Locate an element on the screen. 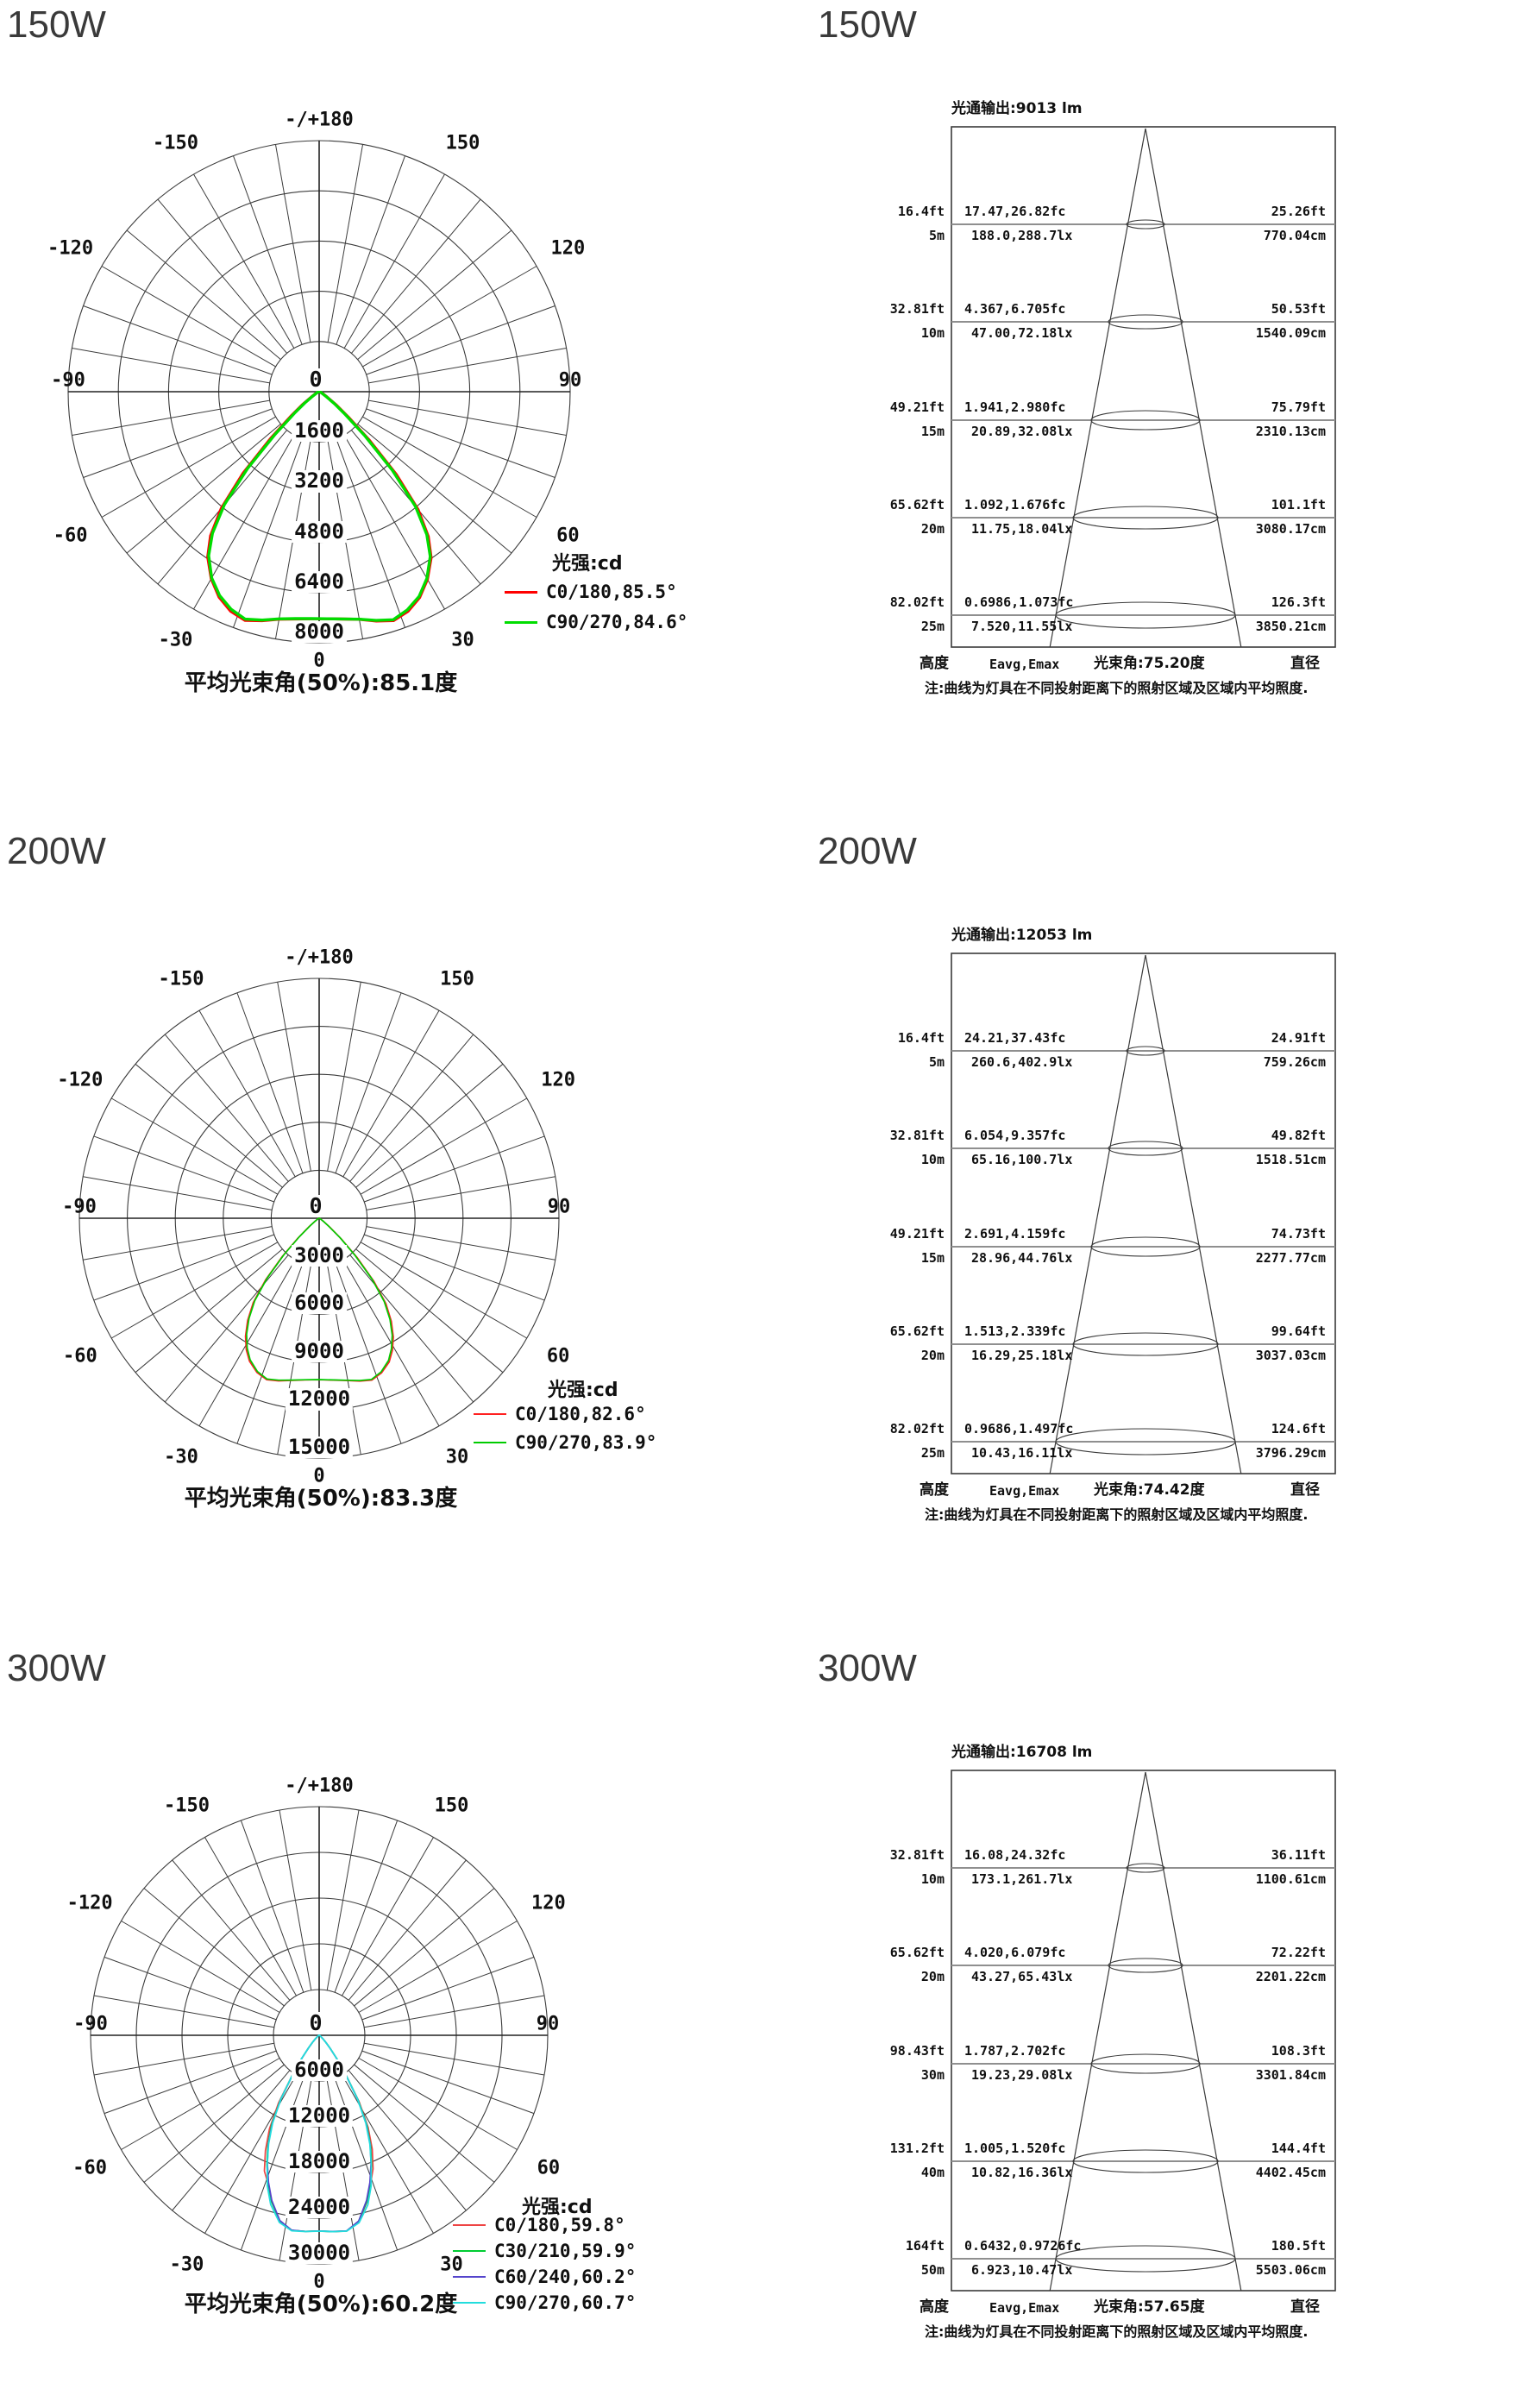 The image size is (1519, 2408). row-diameter-cm: 3301.84cm is located at coordinates (1290, 2075).